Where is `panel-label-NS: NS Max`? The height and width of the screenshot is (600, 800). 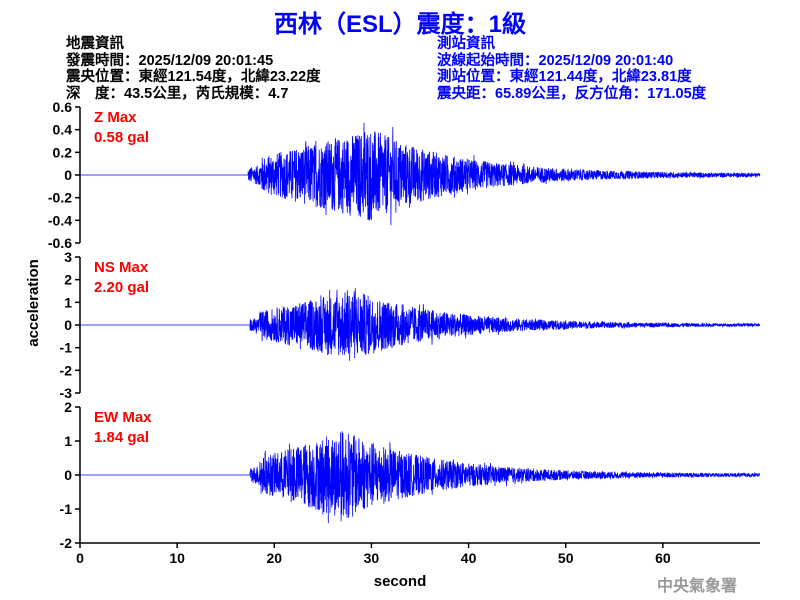
panel-label-NS: NS Max is located at coordinates (121, 267).